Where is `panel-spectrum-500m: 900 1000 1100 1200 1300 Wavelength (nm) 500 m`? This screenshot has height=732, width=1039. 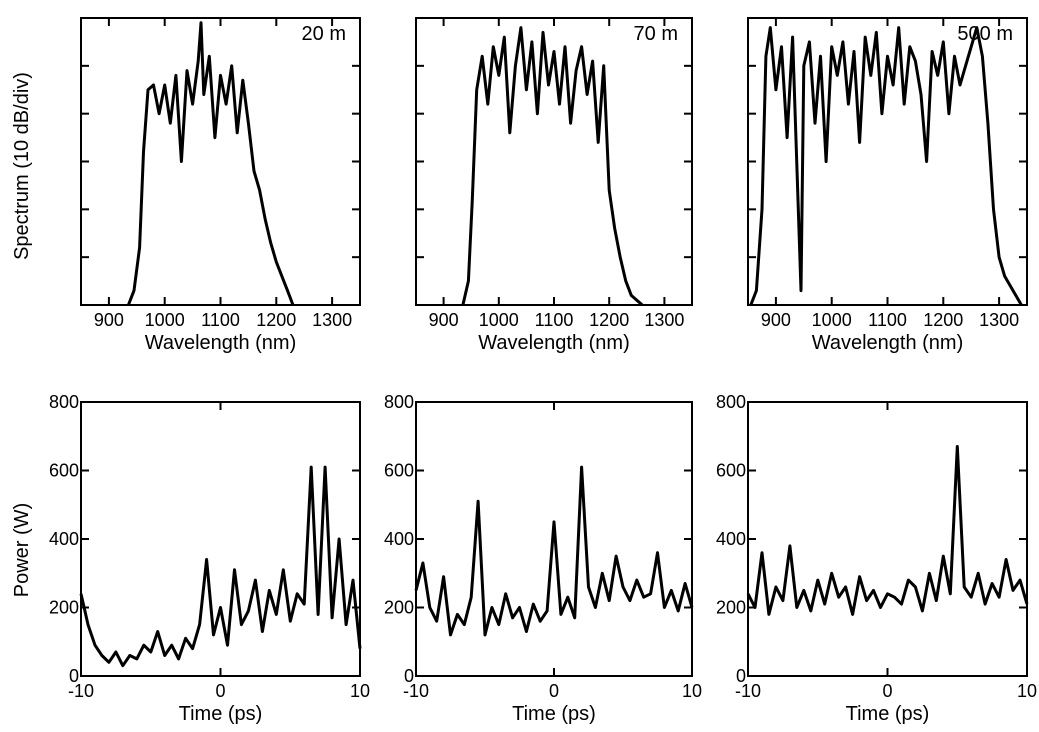 panel-spectrum-500m: 900 1000 1100 1200 1300 Wavelength (nm) 500 m is located at coordinates (887, 185).